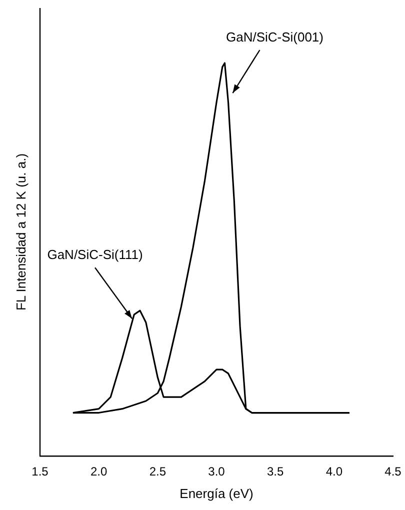 This screenshot has width=405, height=510. Describe the element at coordinates (217, 493) in the screenshot. I see `x-axis-title: Energía (eV)` at that location.